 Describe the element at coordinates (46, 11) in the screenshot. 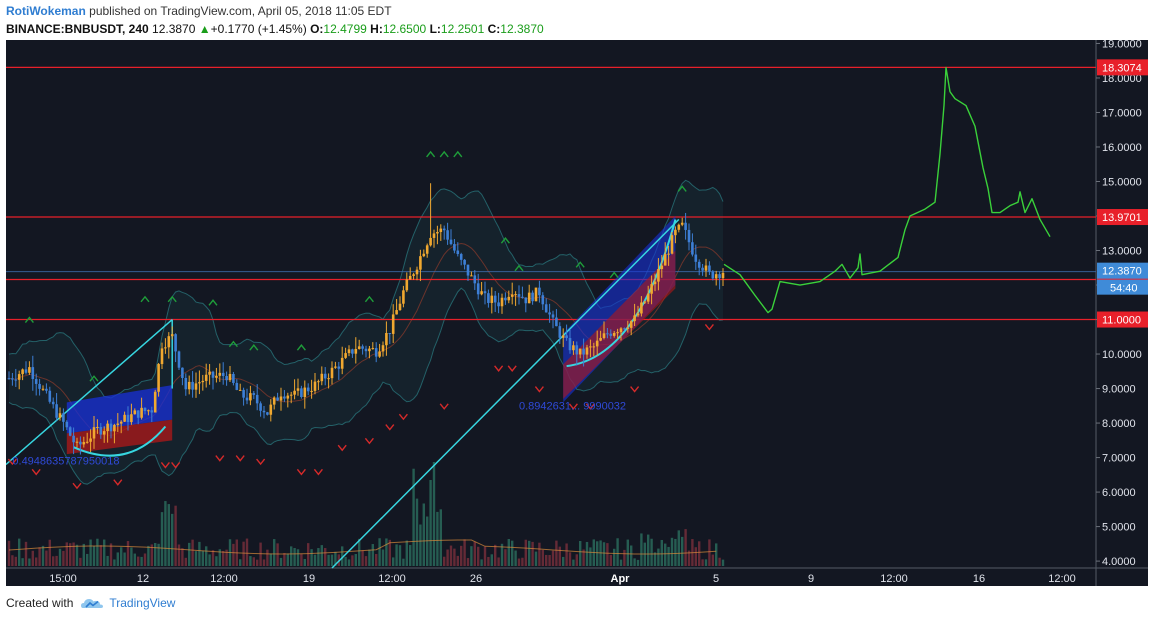

I see `author-link: RotiWokeman` at that location.